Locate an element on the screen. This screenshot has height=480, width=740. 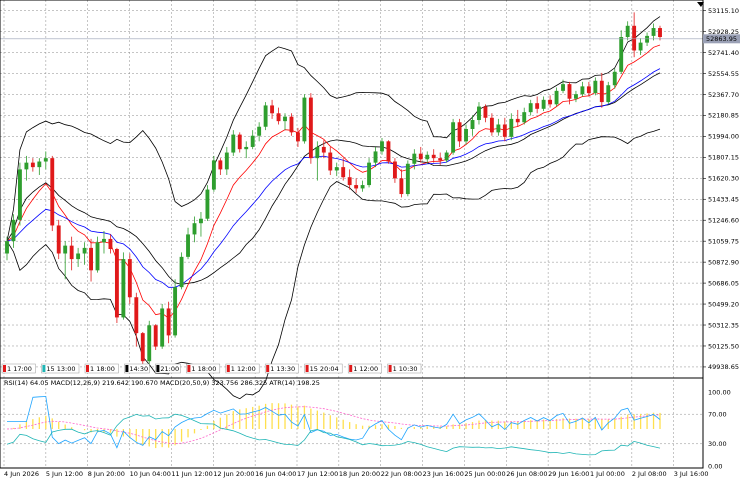
indicator-level-label: 100.00 is located at coordinates (719, 392).